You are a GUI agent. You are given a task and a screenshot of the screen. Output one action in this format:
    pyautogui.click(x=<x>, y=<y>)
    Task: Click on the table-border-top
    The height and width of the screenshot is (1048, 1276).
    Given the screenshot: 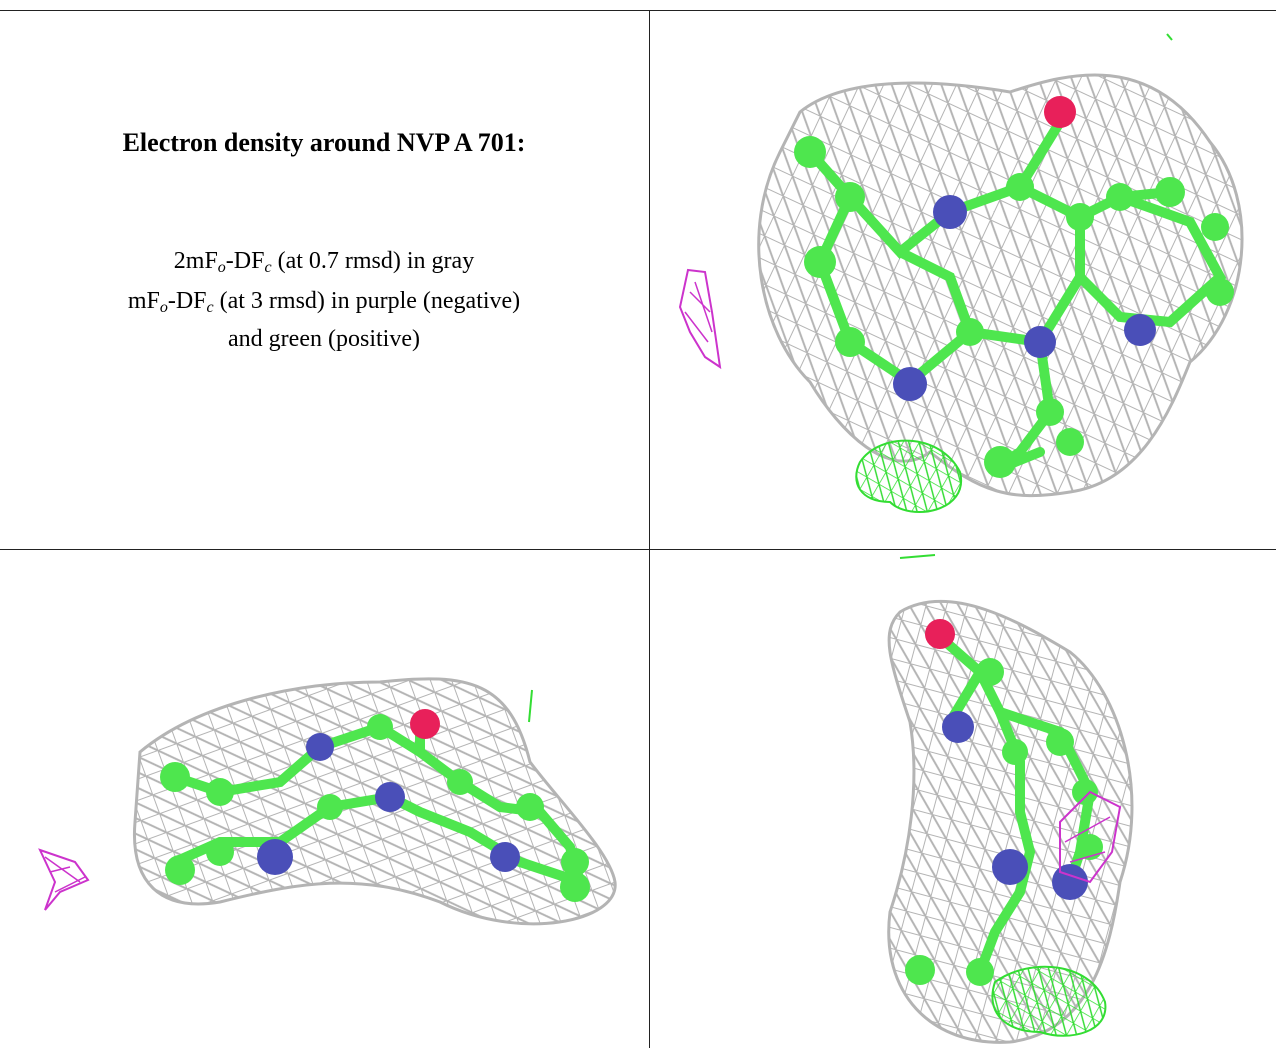 What is the action you would take?
    pyautogui.click(x=638, y=10)
    